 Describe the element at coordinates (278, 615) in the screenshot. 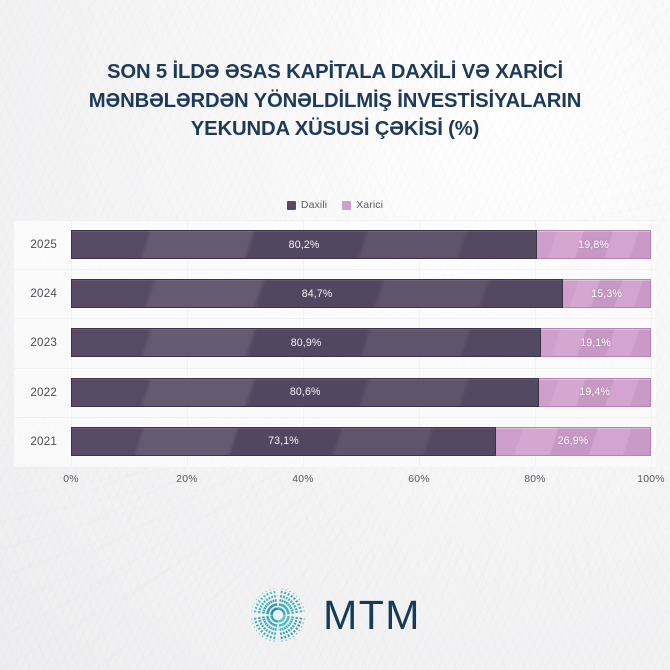

I see `mtm-starburst-icon` at that location.